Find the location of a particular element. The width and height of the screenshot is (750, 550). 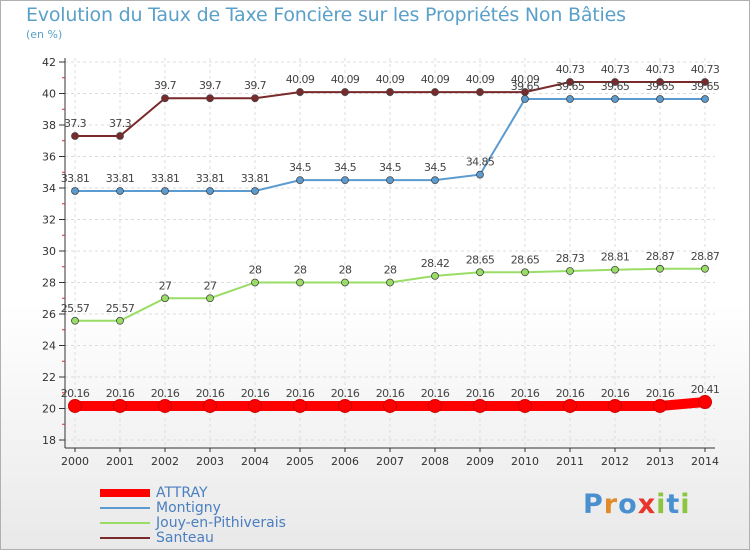

x-tick-label: 2001 is located at coordinates (120, 461).